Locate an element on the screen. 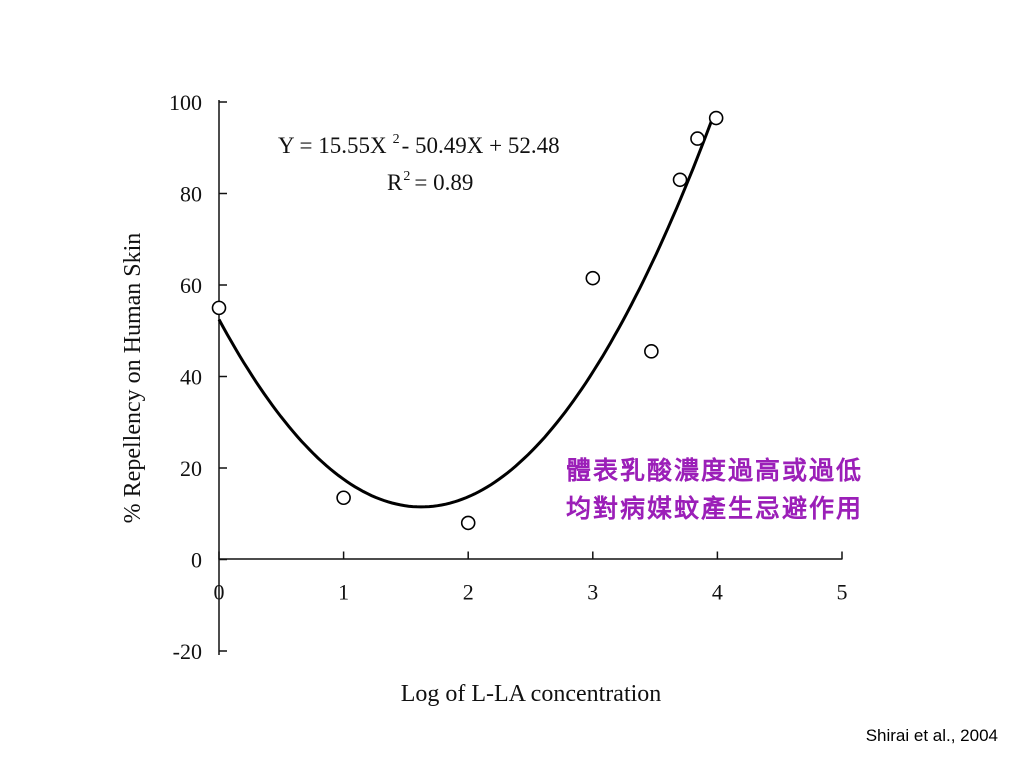 This screenshot has width=1024, height=768. r-squared: R2 = 0.89 is located at coordinates (430, 182).